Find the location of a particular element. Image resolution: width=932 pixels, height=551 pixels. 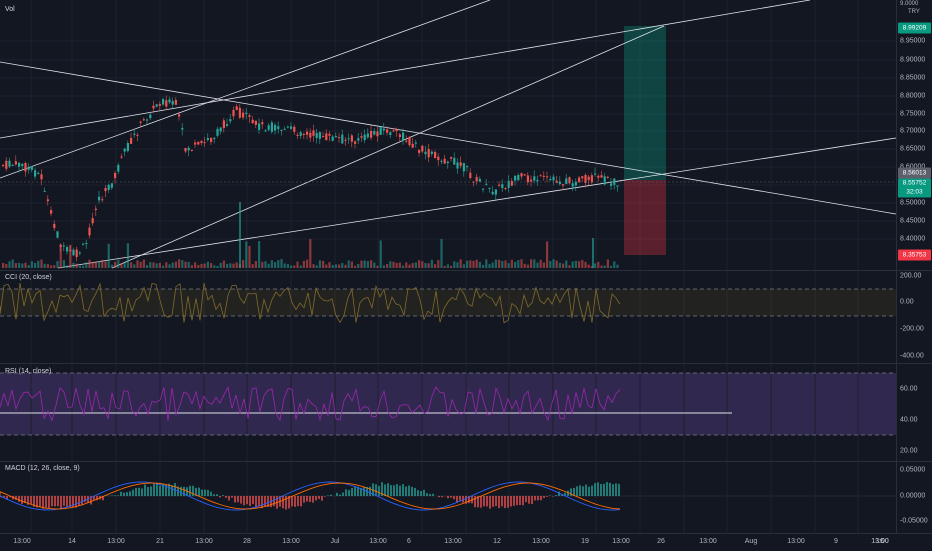

countdown: 32:03 is located at coordinates (914, 192).